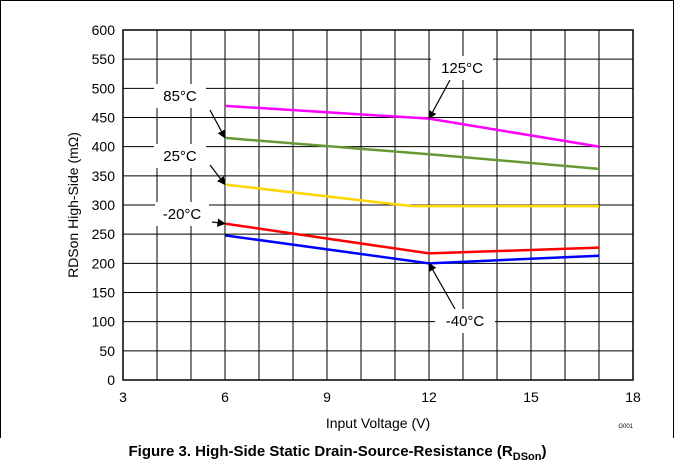  Describe the element at coordinates (225, 397) in the screenshot. I see `x-tick-label: 6` at that location.